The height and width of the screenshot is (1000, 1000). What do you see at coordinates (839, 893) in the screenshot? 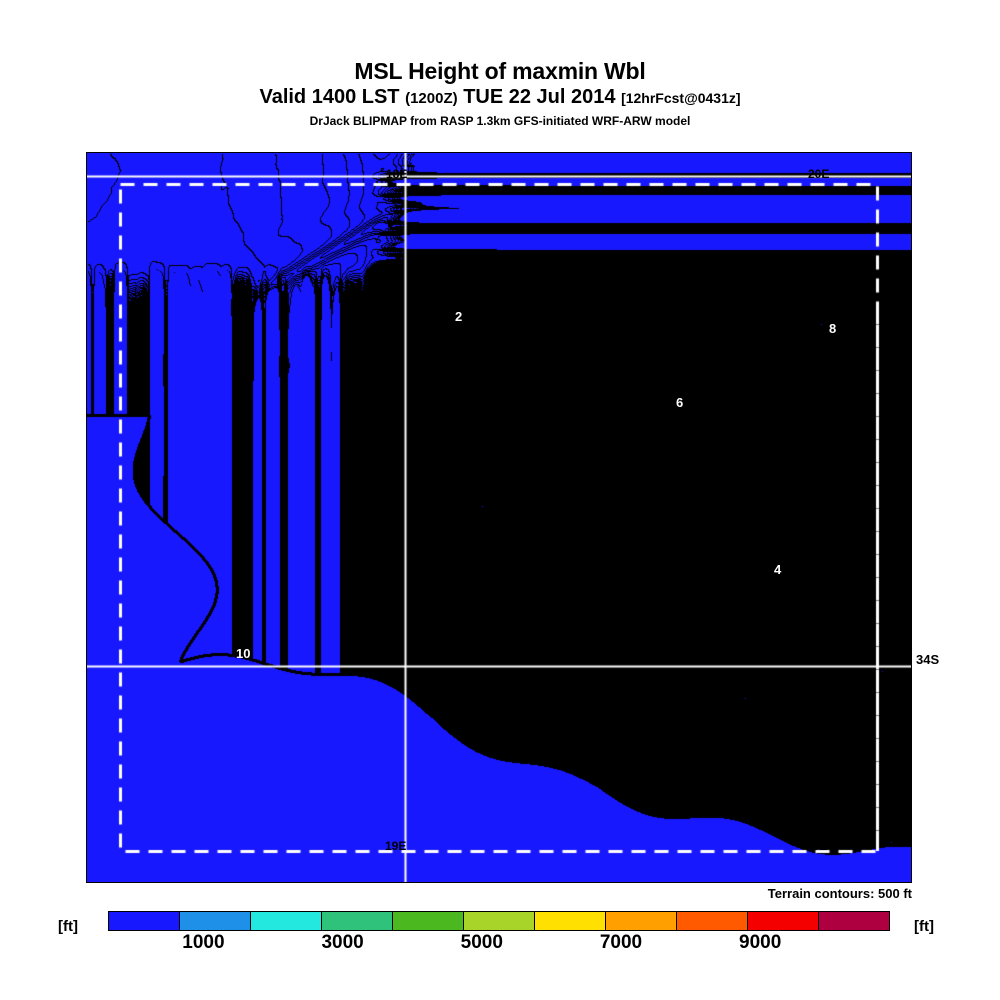
I see `terrain-contour-note: Terrain contours: 500 ft` at bounding box center [839, 893].